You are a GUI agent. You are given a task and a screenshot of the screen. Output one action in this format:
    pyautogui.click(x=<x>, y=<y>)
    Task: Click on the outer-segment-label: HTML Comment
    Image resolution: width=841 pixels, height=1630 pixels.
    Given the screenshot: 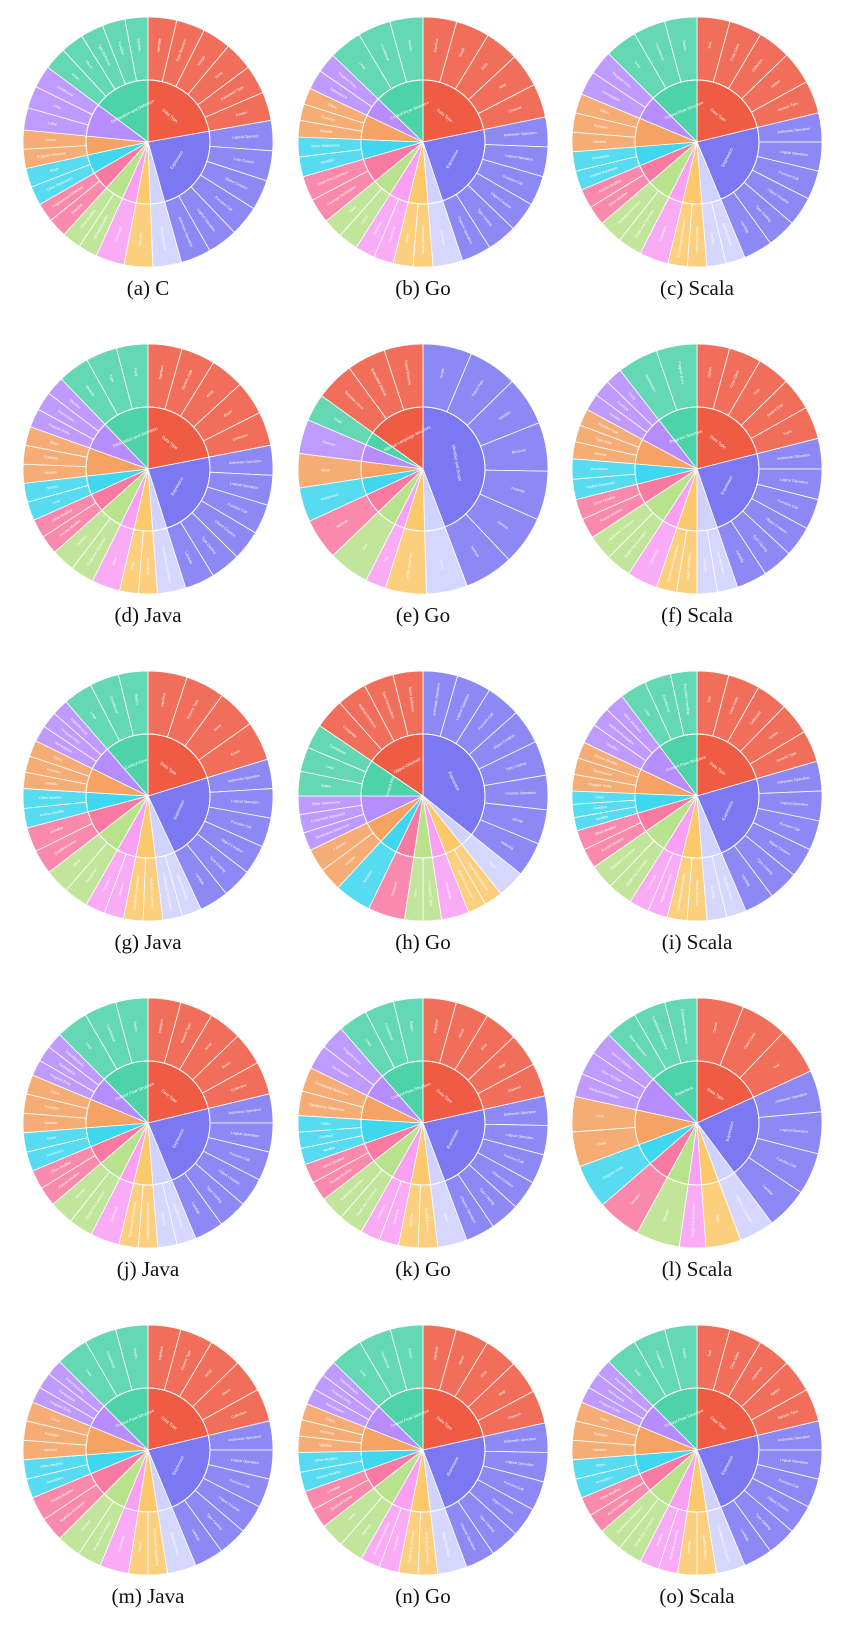 What is the action you would take?
    pyautogui.click(x=410, y=565)
    